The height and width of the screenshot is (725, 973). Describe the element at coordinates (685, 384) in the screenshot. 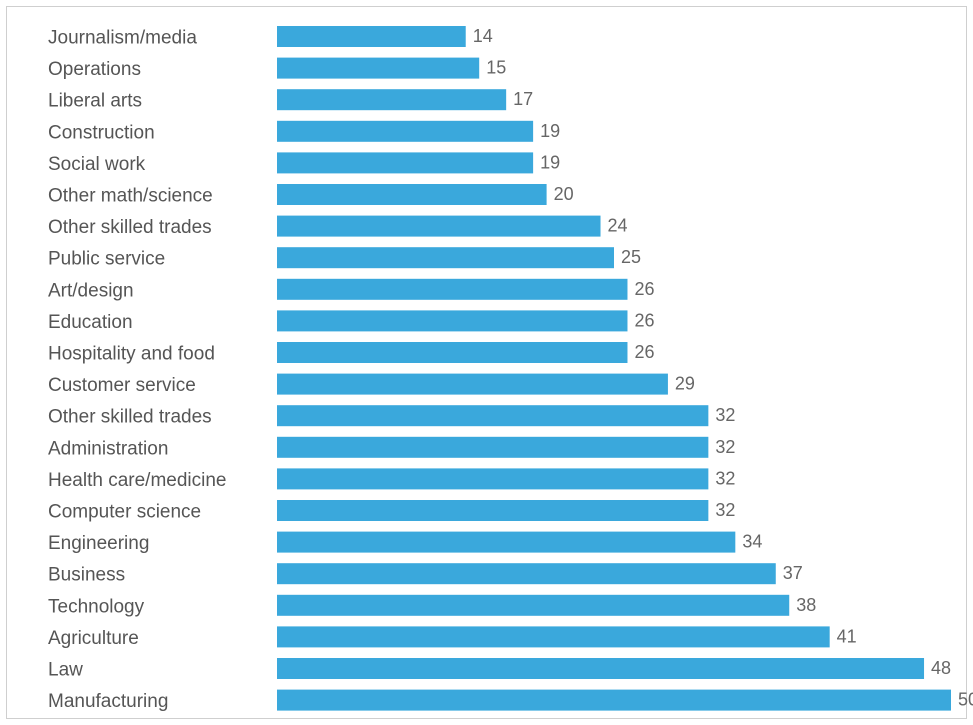

I see `value-label: 29` at that location.